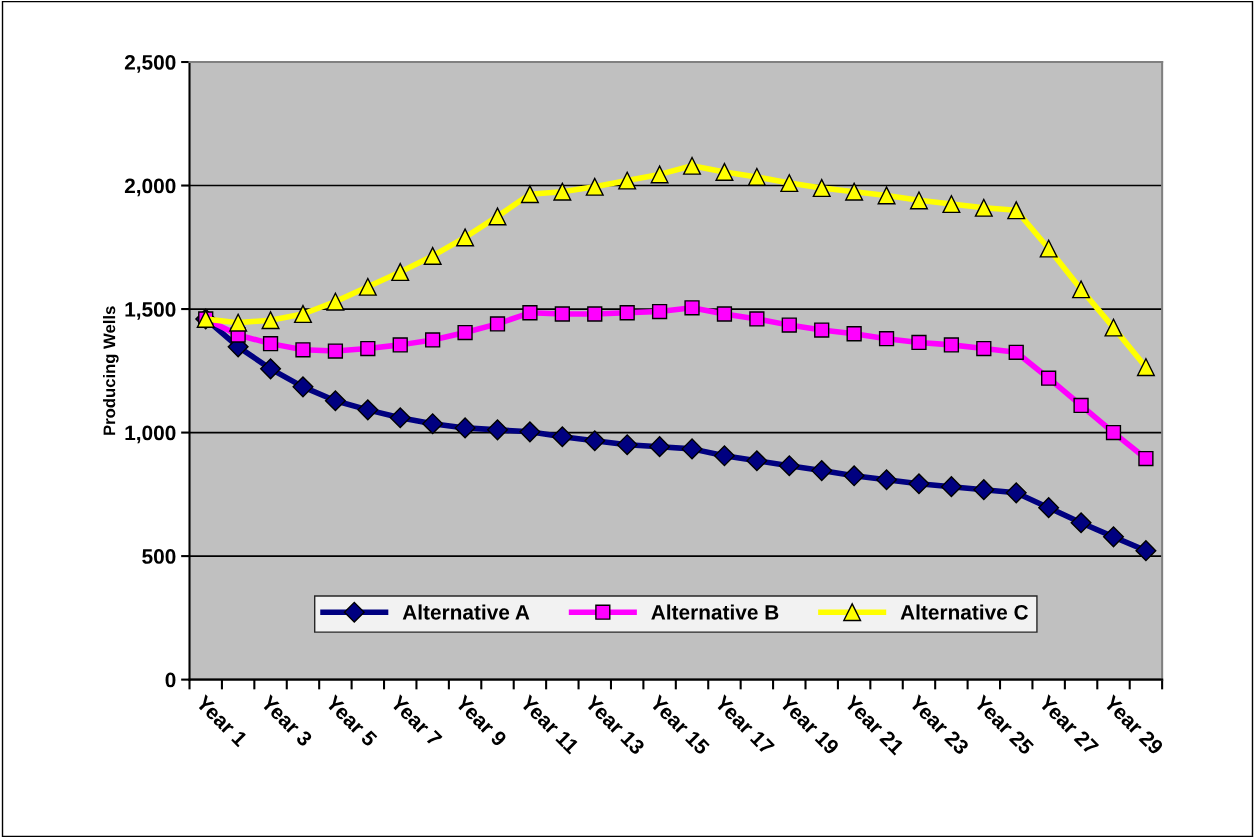 This screenshot has height=838, width=1255. Describe the element at coordinates (159, 556) in the screenshot. I see `y-tick-label: 500` at that location.